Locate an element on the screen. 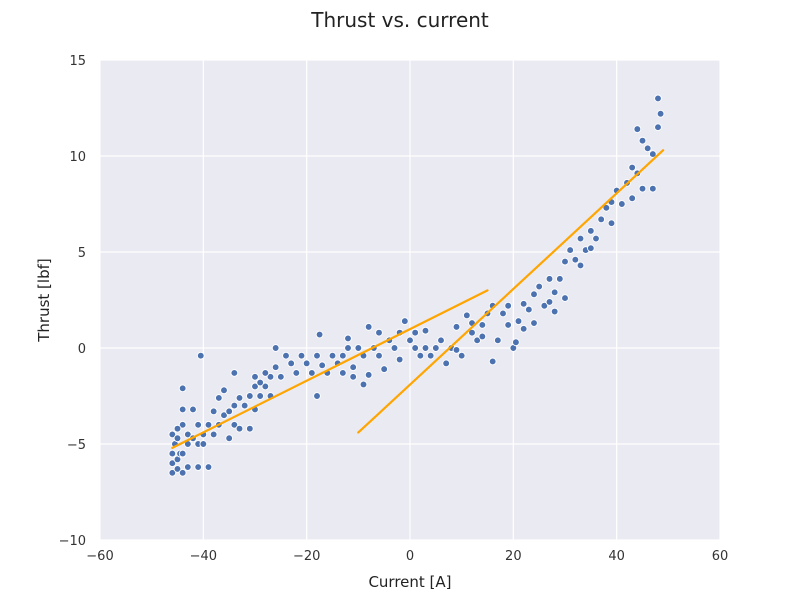  x-axis-label: Current [A] is located at coordinates (409, 582).